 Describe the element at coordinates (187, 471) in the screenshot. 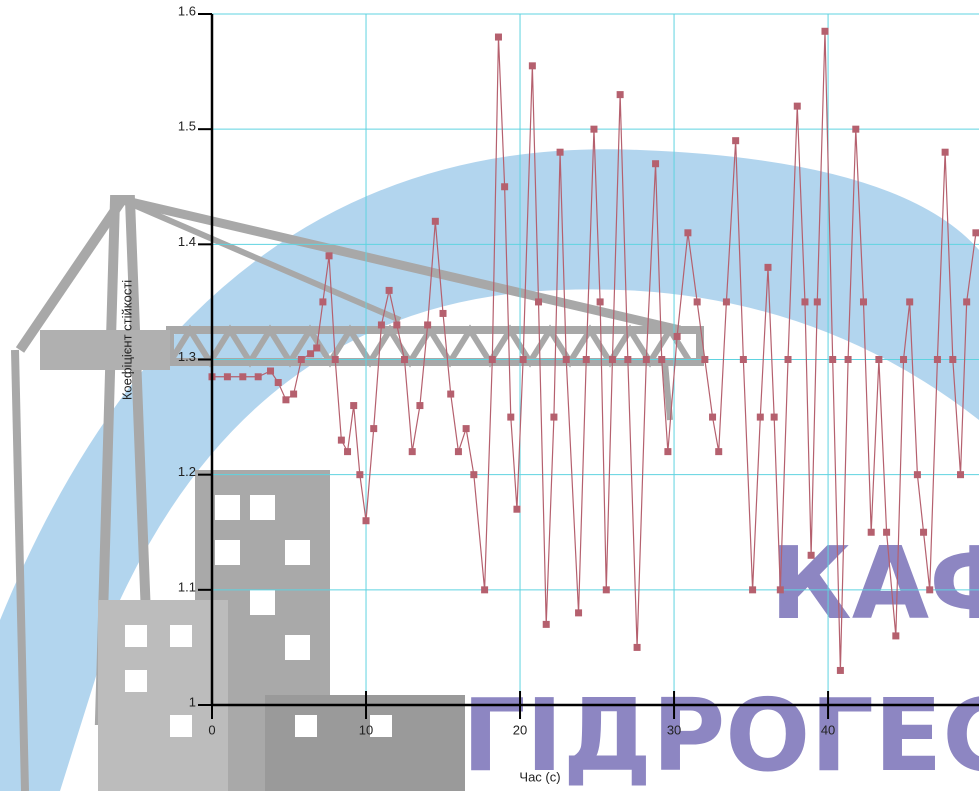

I see `y-tick-label: 1.2` at that location.